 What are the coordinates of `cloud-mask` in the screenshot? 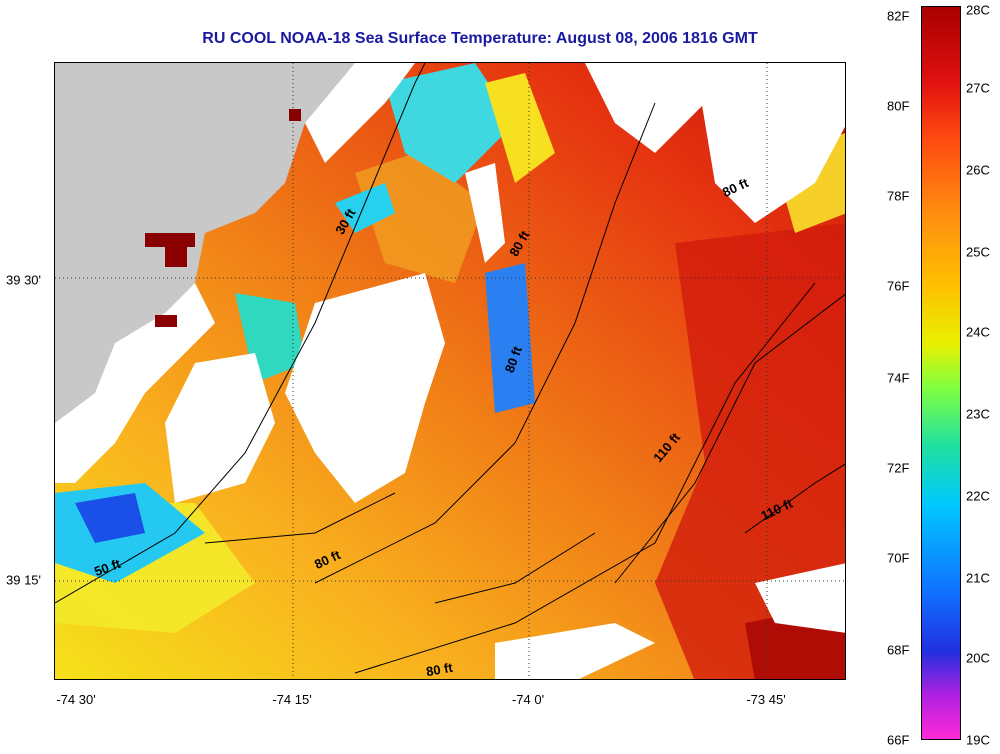 It's located at (365, 388).